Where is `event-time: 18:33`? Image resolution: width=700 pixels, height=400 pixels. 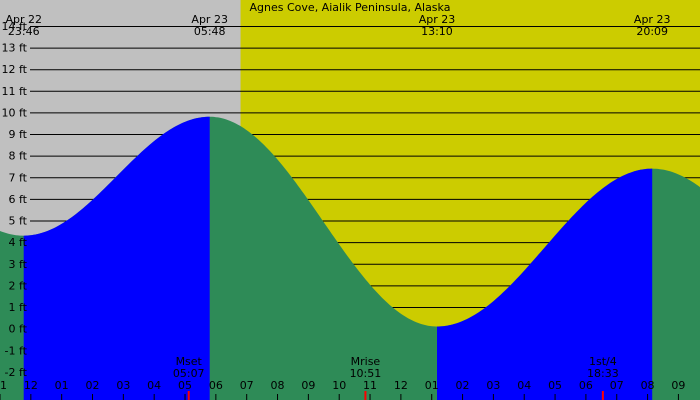 event-time: 18:33 is located at coordinates (603, 373).